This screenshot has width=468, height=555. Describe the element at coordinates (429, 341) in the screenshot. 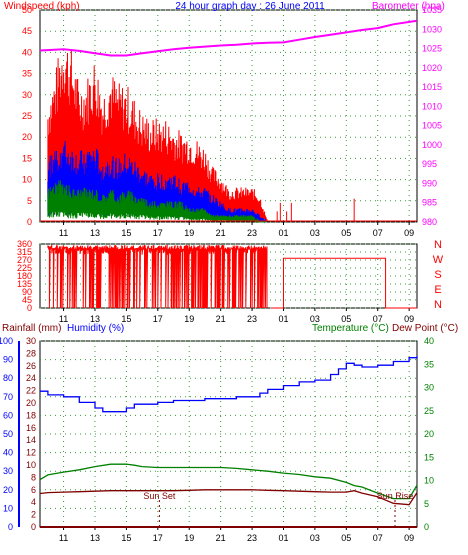

I see `y-tick-label-right: 40` at that location.